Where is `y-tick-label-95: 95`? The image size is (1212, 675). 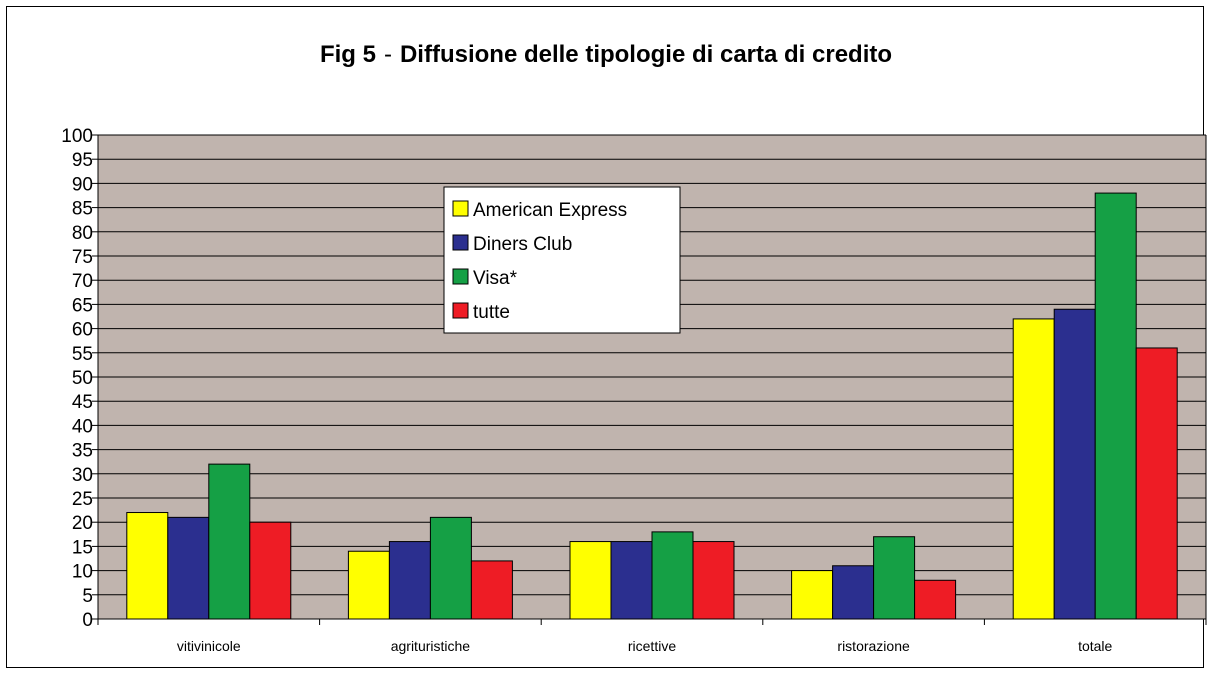 y-tick-label-95: 95 is located at coordinates (82, 160).